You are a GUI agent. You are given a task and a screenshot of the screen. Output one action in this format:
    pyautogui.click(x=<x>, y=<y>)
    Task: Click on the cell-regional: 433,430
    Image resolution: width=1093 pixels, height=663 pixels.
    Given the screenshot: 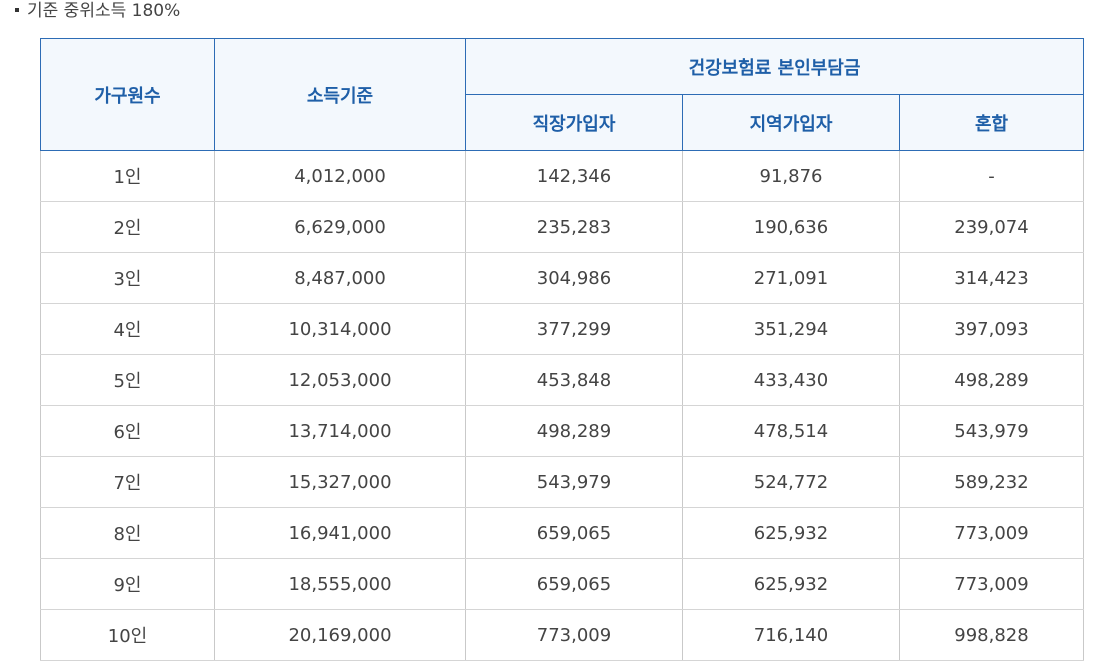 What is the action you would take?
    pyautogui.click(x=791, y=380)
    